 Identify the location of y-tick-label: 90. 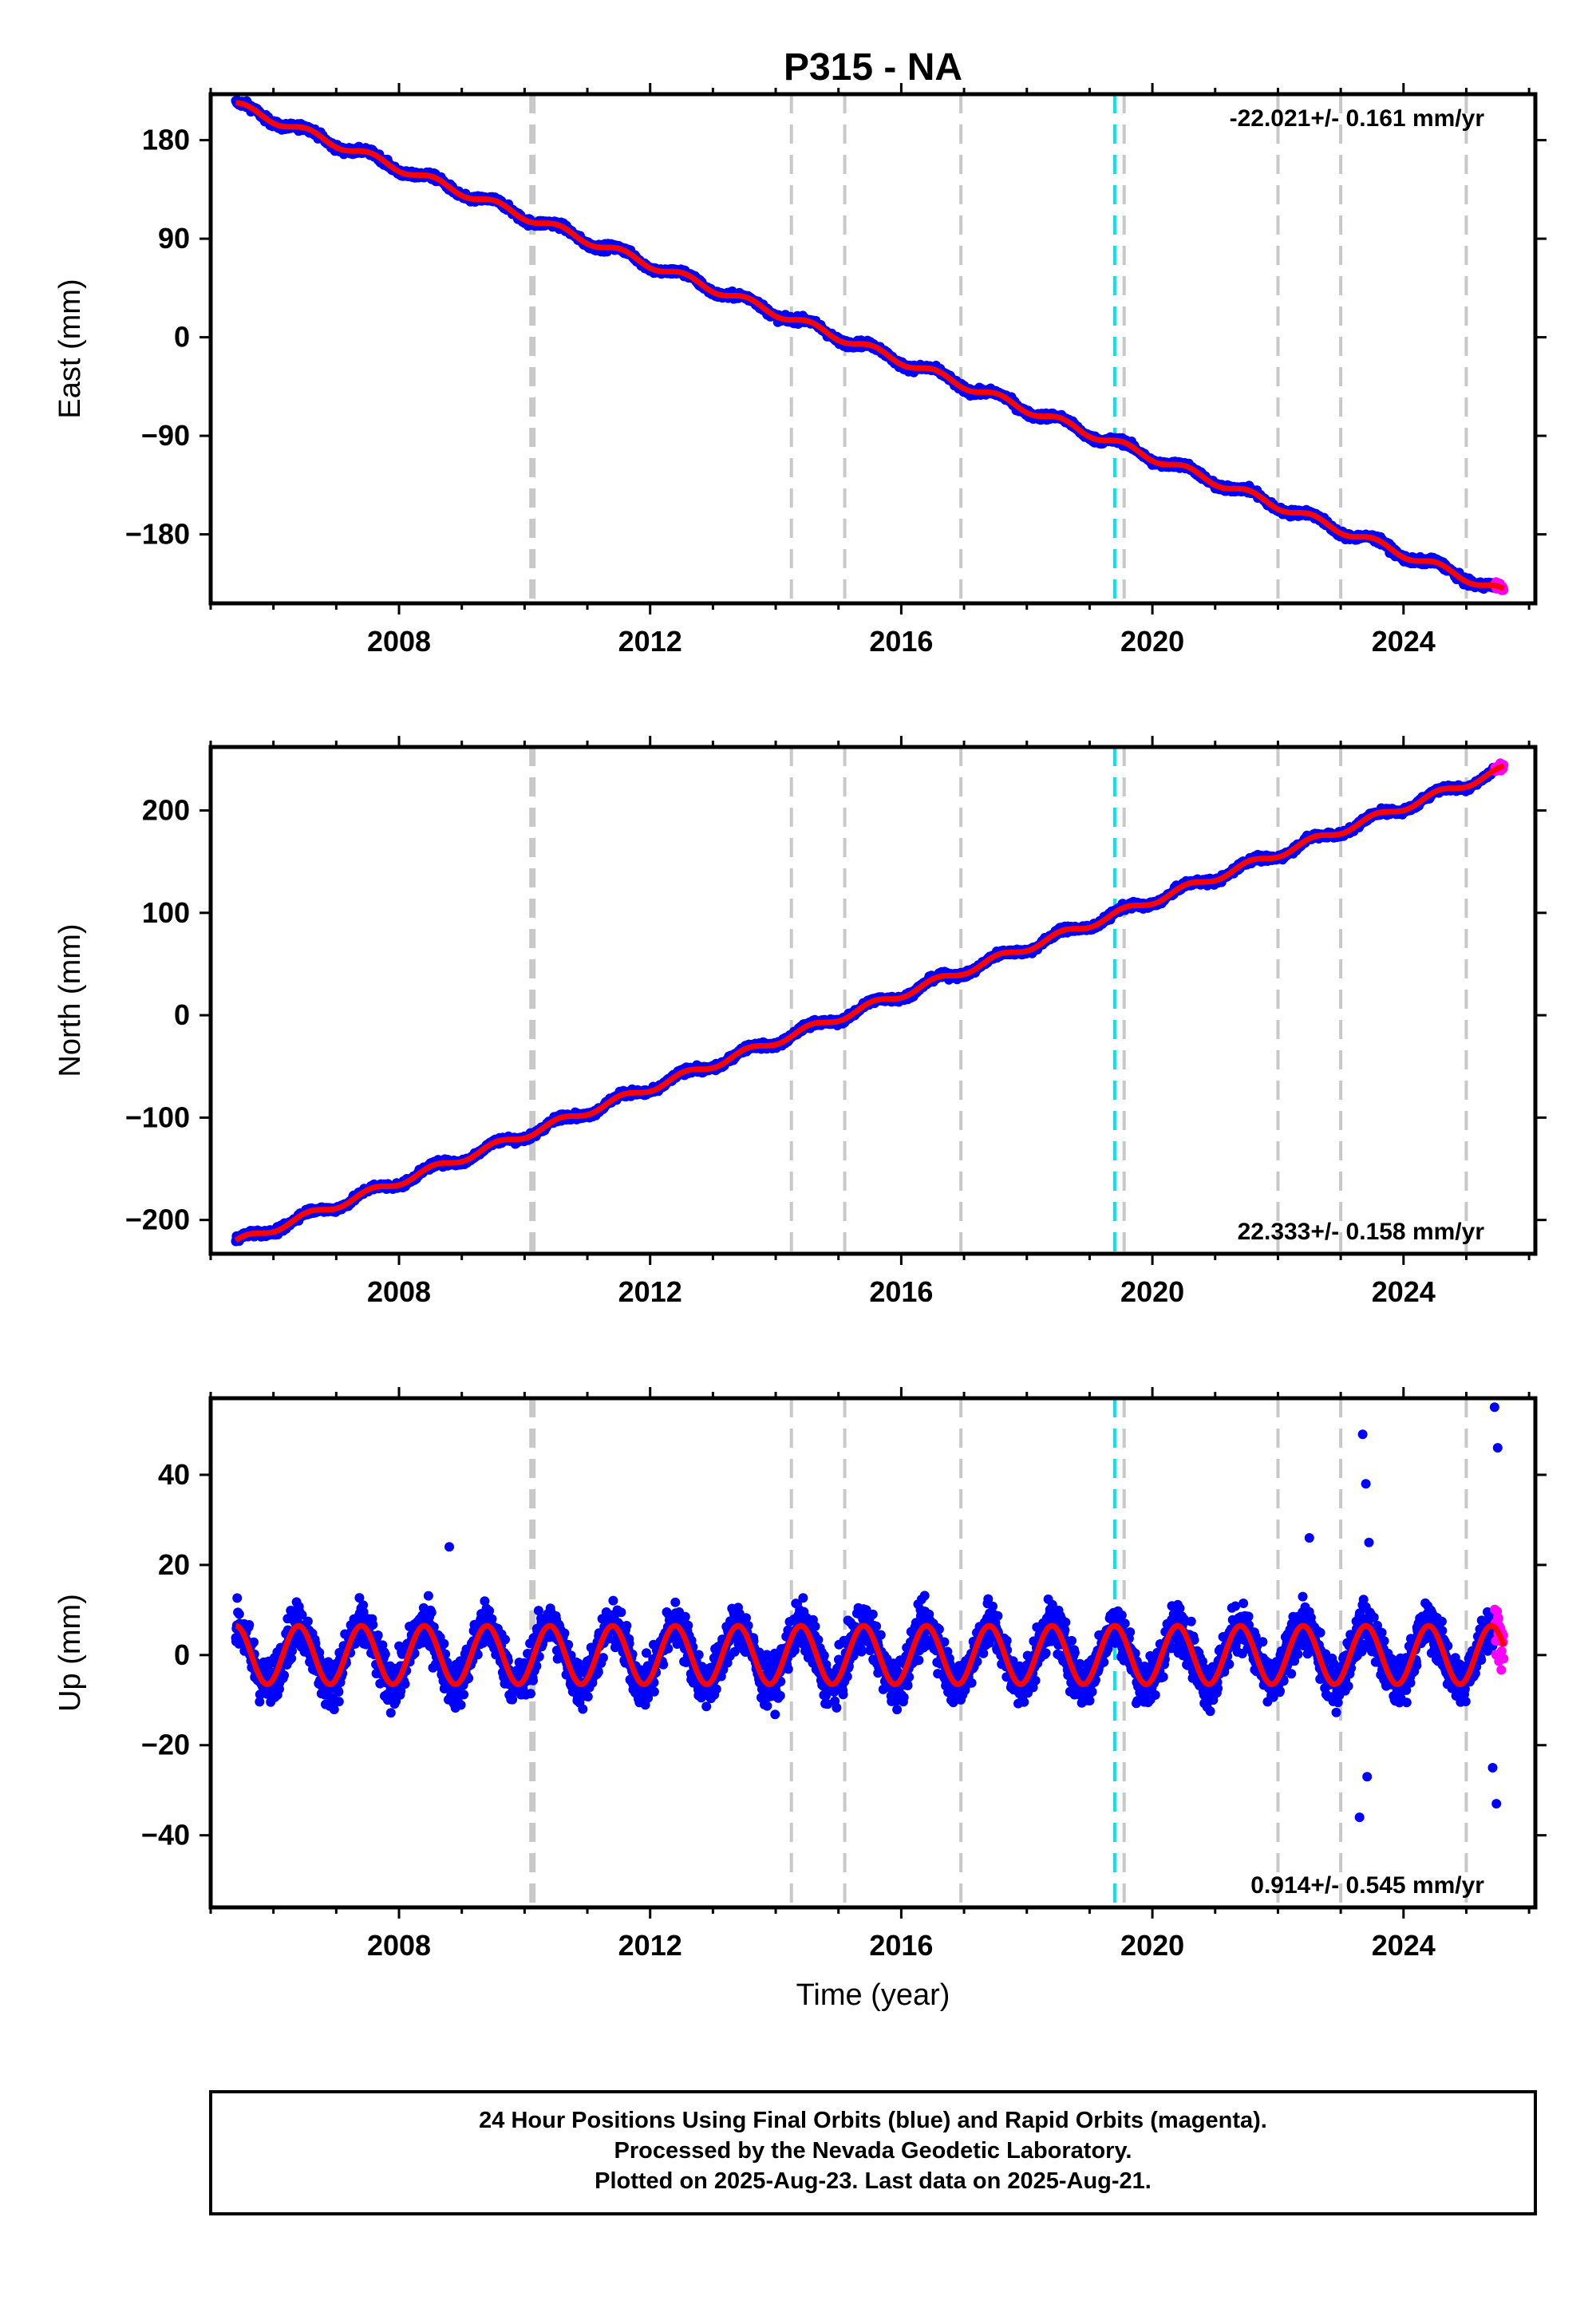
(174, 239).